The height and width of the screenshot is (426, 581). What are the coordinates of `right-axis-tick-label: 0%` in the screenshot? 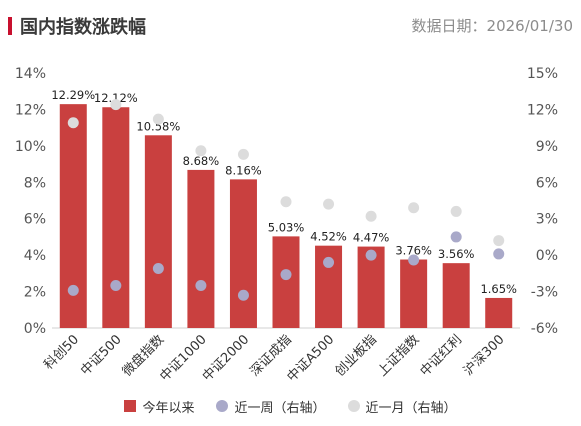 It's located at (547, 256).